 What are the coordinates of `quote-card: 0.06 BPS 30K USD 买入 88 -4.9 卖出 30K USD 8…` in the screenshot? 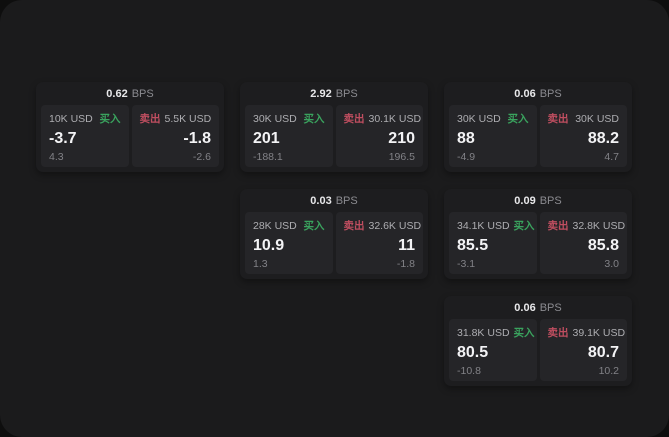 It's located at (538, 127).